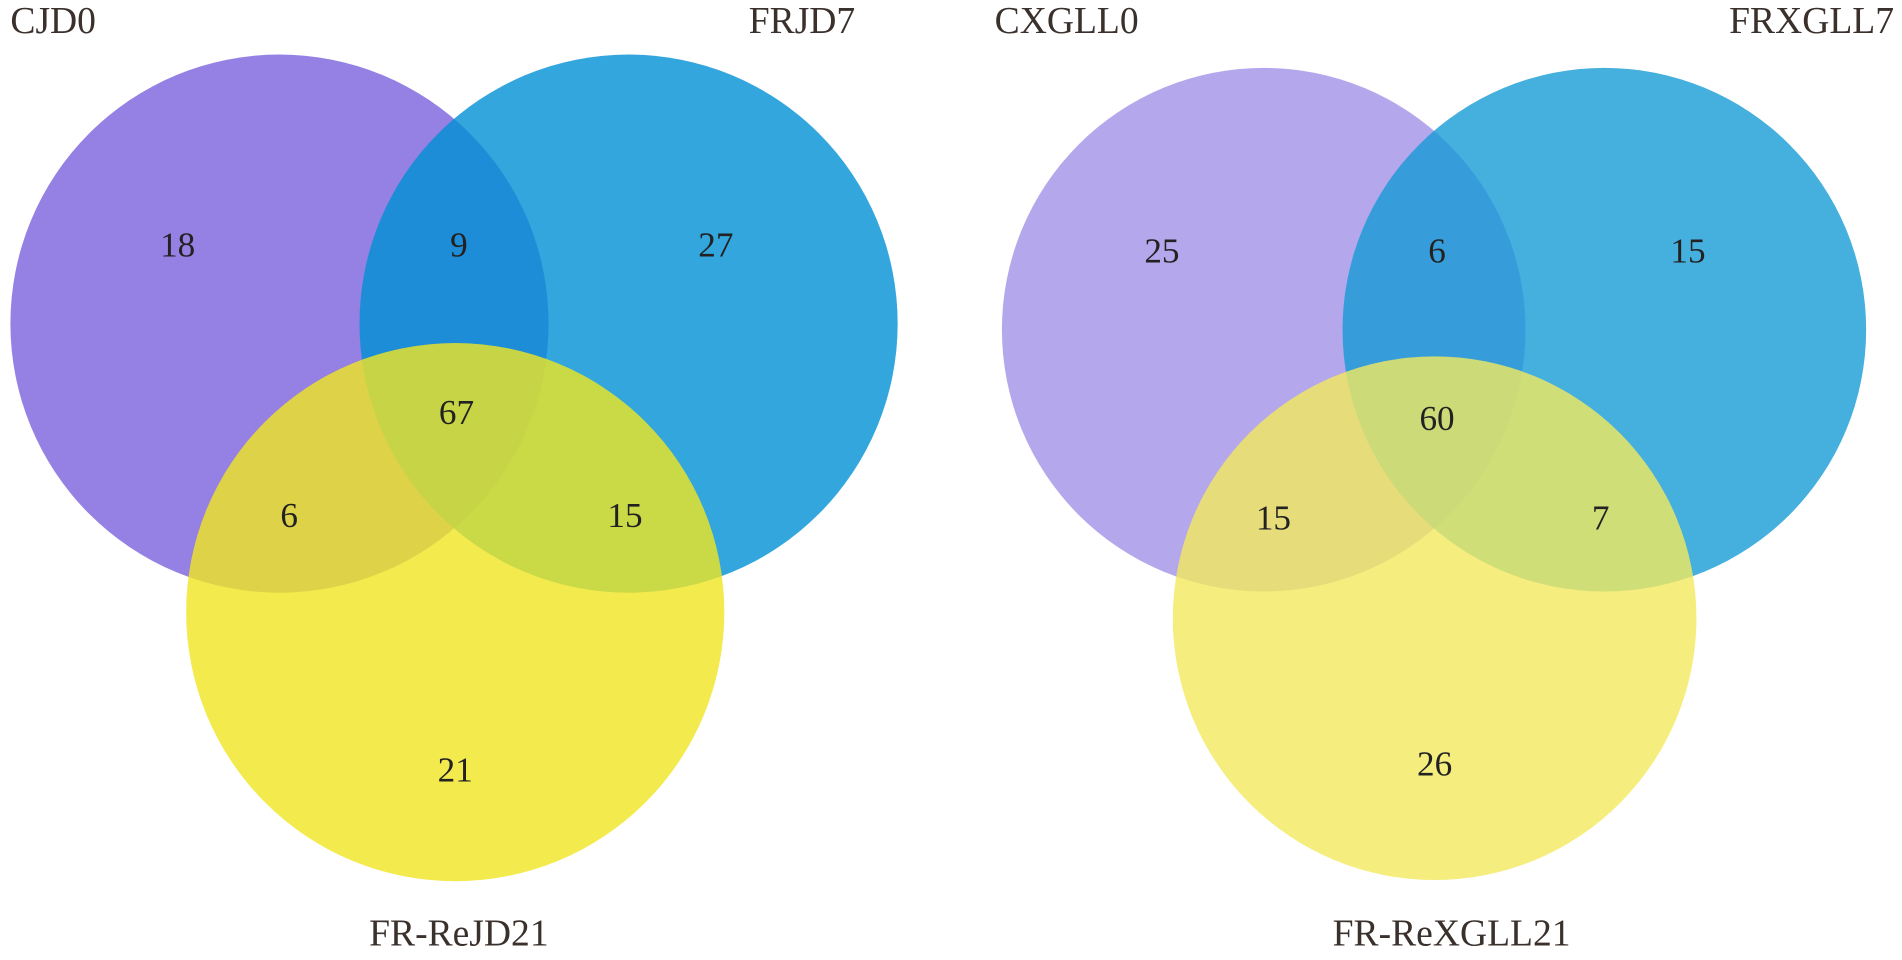 Image resolution: width=1902 pixels, height=960 pixels. Describe the element at coordinates (177, 245) in the screenshot. I see `region-count: 18` at that location.